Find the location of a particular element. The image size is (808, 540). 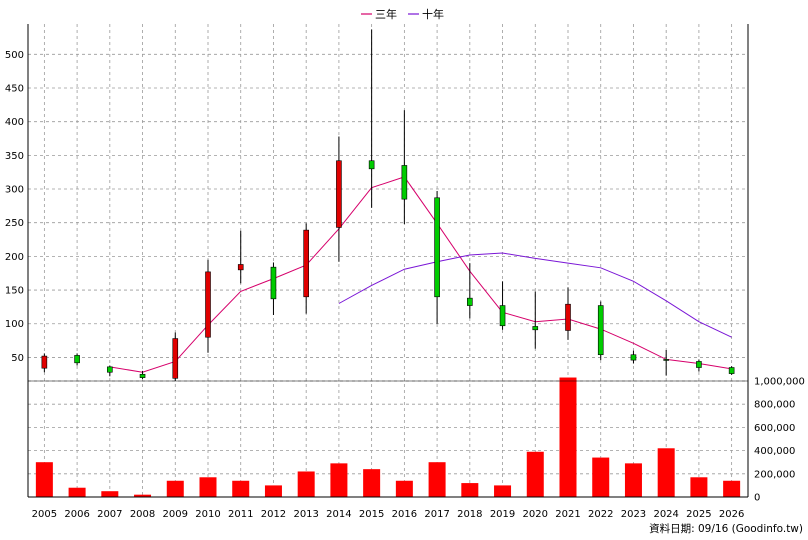

x-tick-label: 2005 is located at coordinates (44, 514).